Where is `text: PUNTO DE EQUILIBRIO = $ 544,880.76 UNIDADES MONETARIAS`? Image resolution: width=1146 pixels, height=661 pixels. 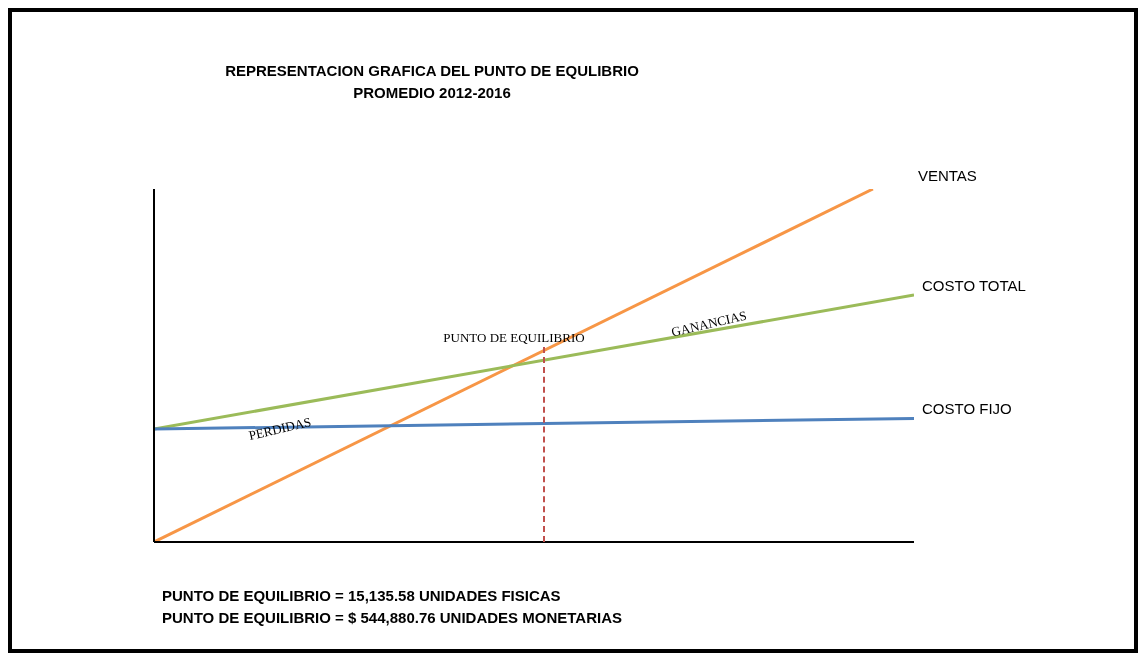 text: PUNTO DE EQUILIBRIO = $ 544,880.76 UNIDADES MONETARIAS is located at coordinates (392, 618).